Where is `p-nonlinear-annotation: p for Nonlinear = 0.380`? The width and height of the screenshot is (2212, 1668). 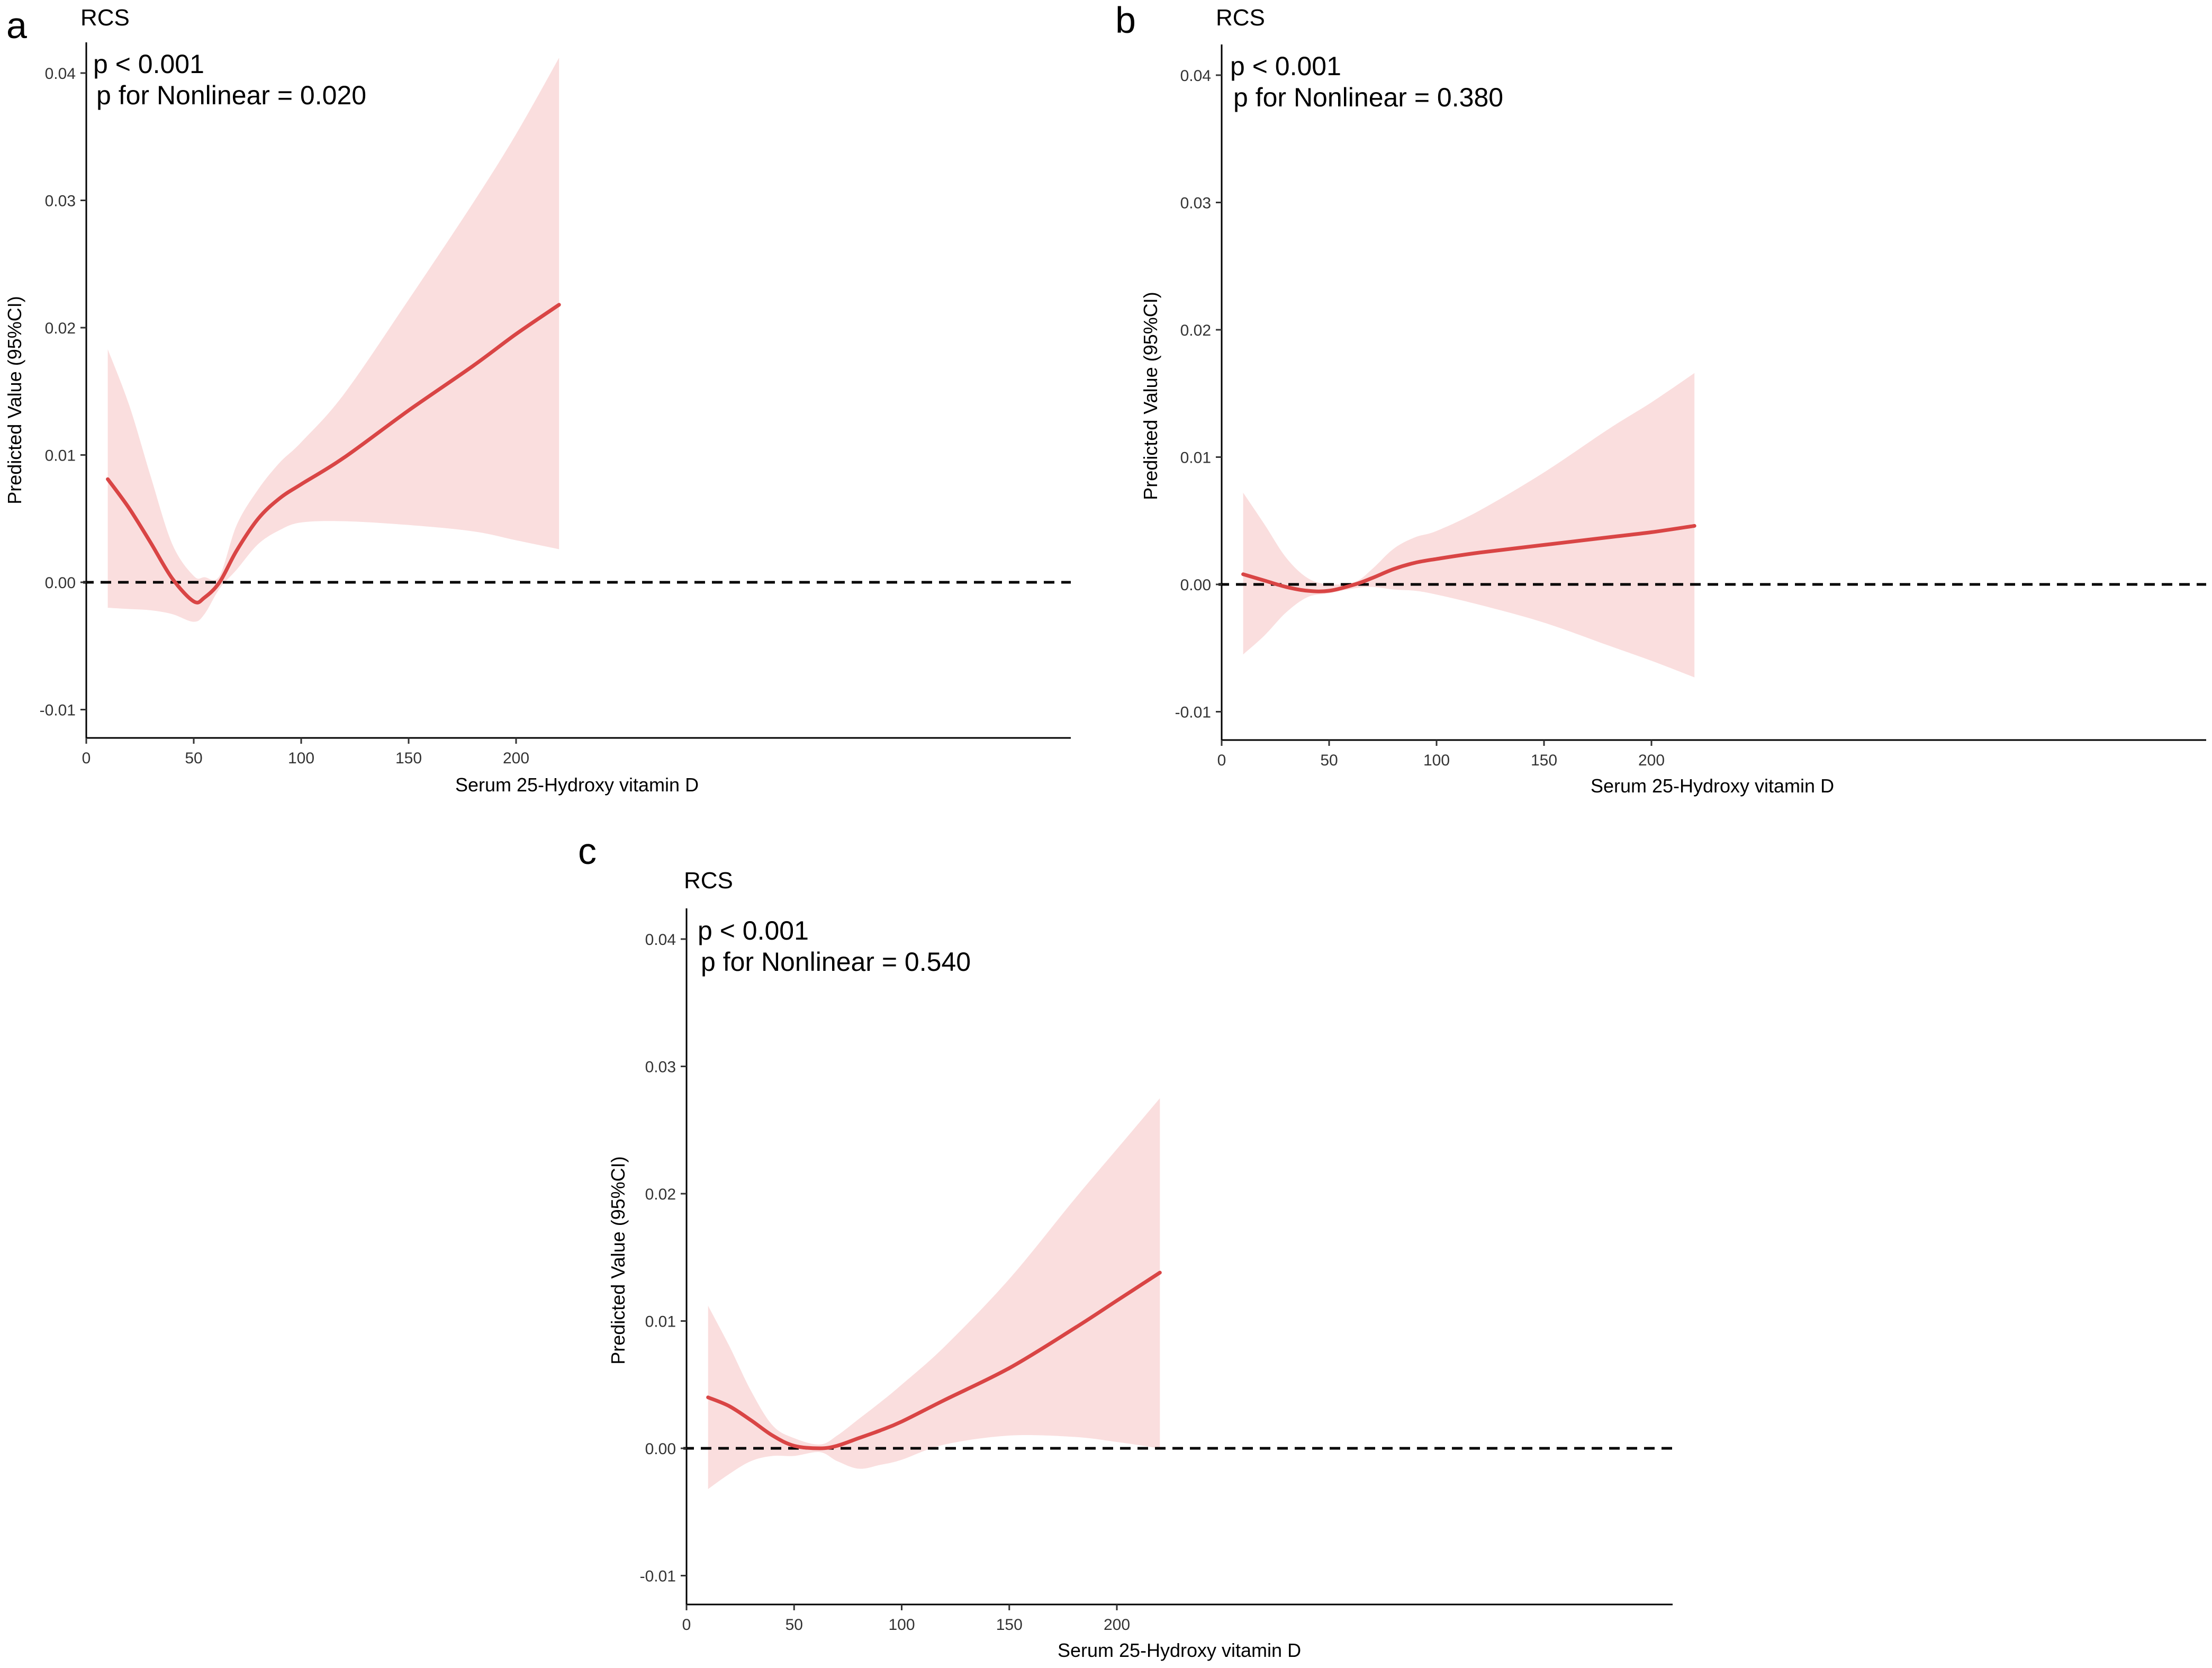 p-nonlinear-annotation: p for Nonlinear = 0.380 is located at coordinates (1368, 97).